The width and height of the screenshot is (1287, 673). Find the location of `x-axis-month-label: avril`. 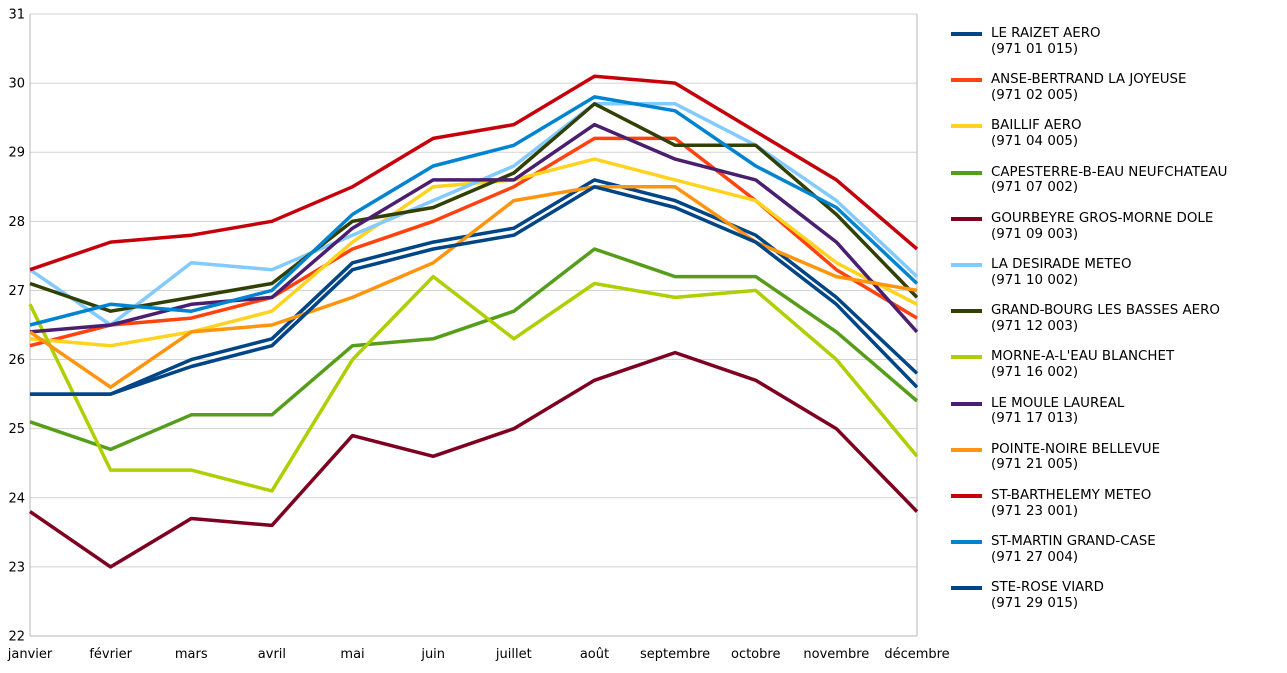

x-axis-month-label: avril is located at coordinates (272, 654).